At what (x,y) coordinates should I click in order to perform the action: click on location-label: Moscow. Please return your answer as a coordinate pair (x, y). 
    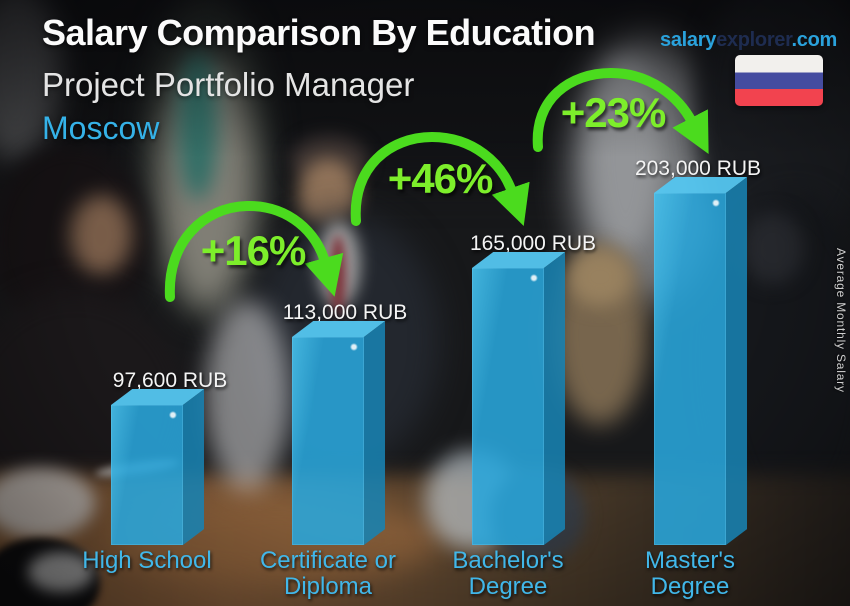
    Looking at the image, I should click on (101, 128).